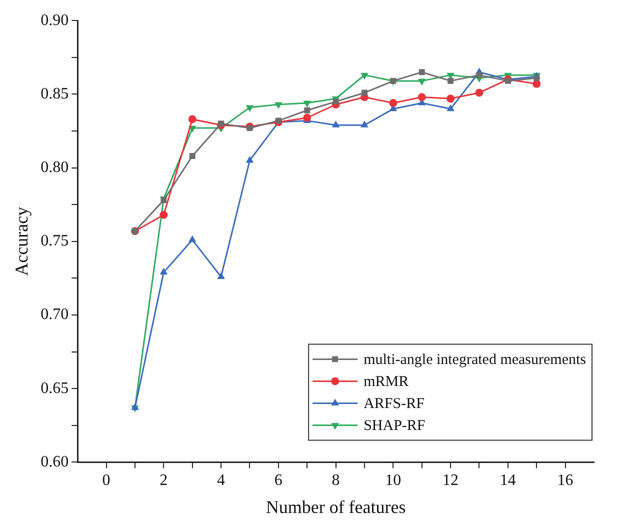 Image resolution: width=622 pixels, height=531 pixels. What do you see at coordinates (54, 241) in the screenshot?
I see `y-tick-label: 0.75` at bounding box center [54, 241].